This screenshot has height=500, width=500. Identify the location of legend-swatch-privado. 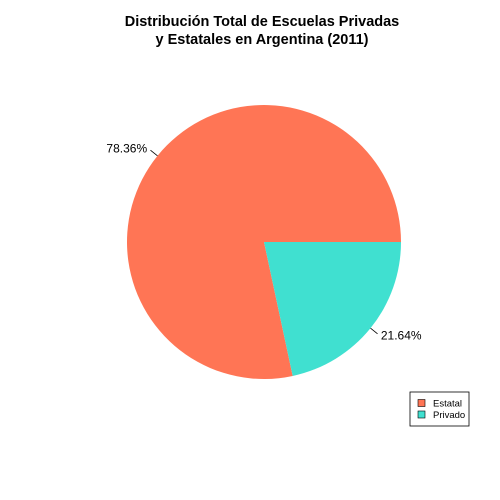
(421, 414).